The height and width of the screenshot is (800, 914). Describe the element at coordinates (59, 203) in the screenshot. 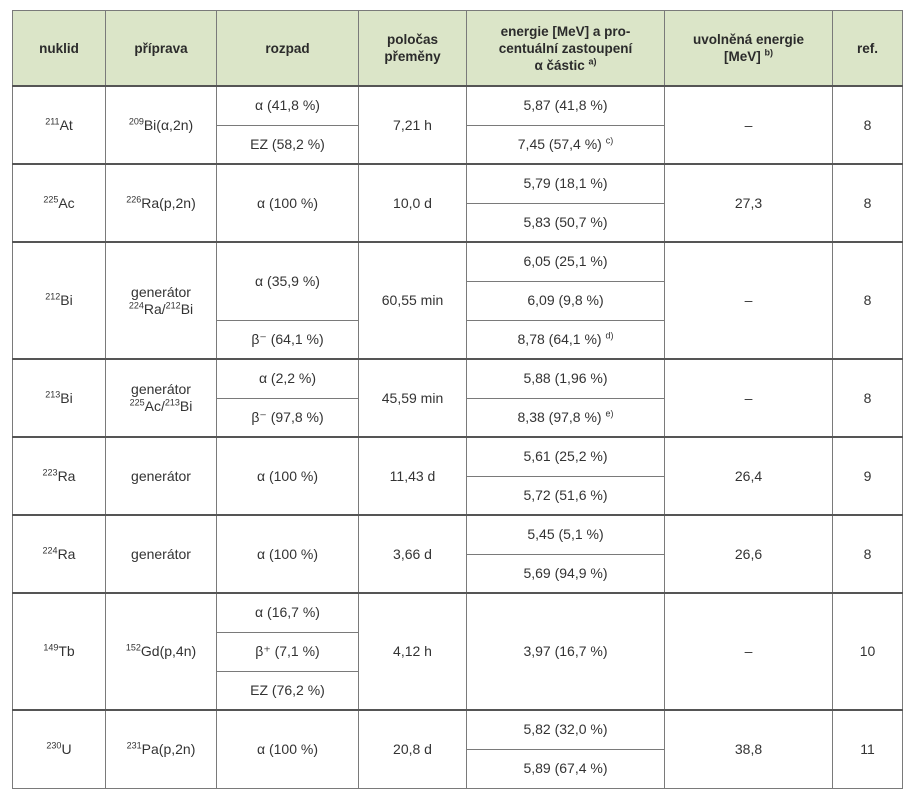

I see `nuclide-cell: 225Ac` at that location.